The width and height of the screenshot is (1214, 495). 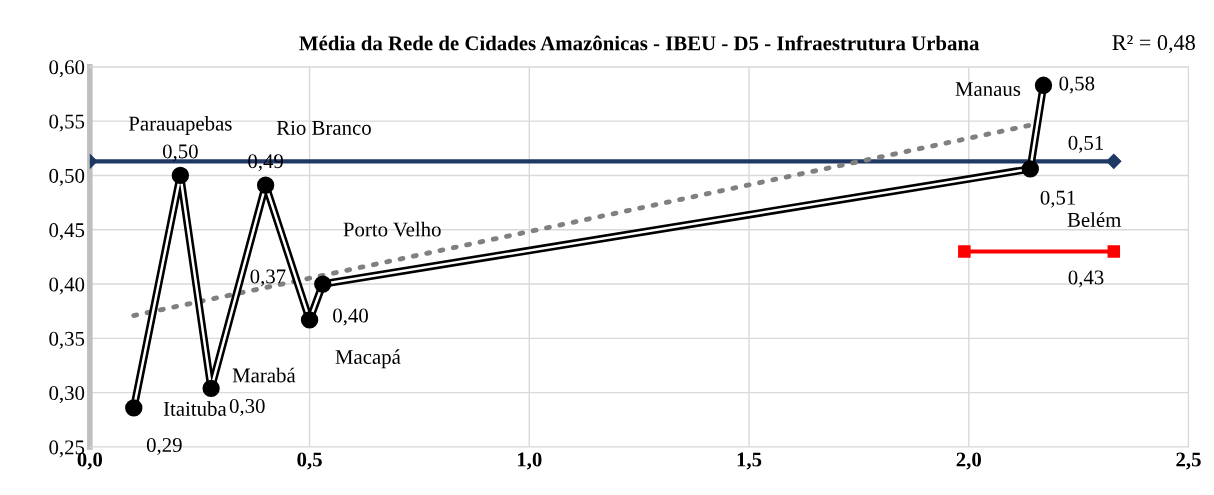 I want to click on y-tick-label: 0,60, so click(x=67, y=69).